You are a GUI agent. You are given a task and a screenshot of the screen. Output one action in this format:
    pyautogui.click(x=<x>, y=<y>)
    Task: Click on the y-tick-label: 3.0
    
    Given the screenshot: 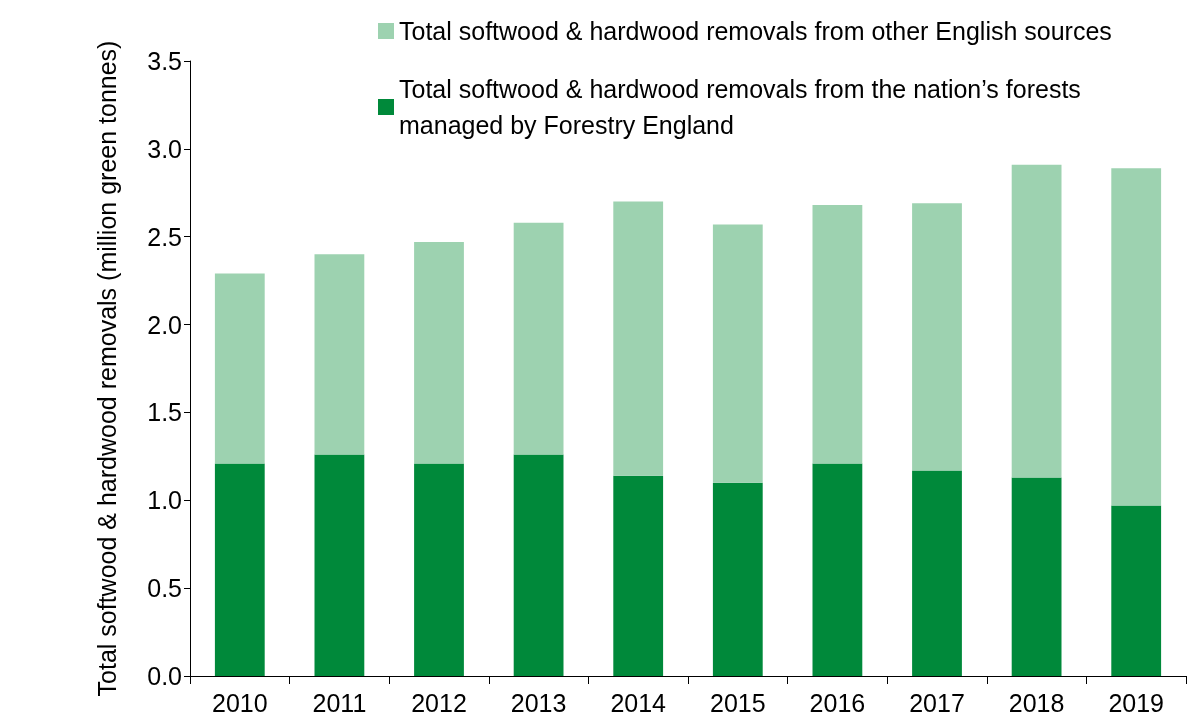 What is the action you would take?
    pyautogui.click(x=164, y=148)
    